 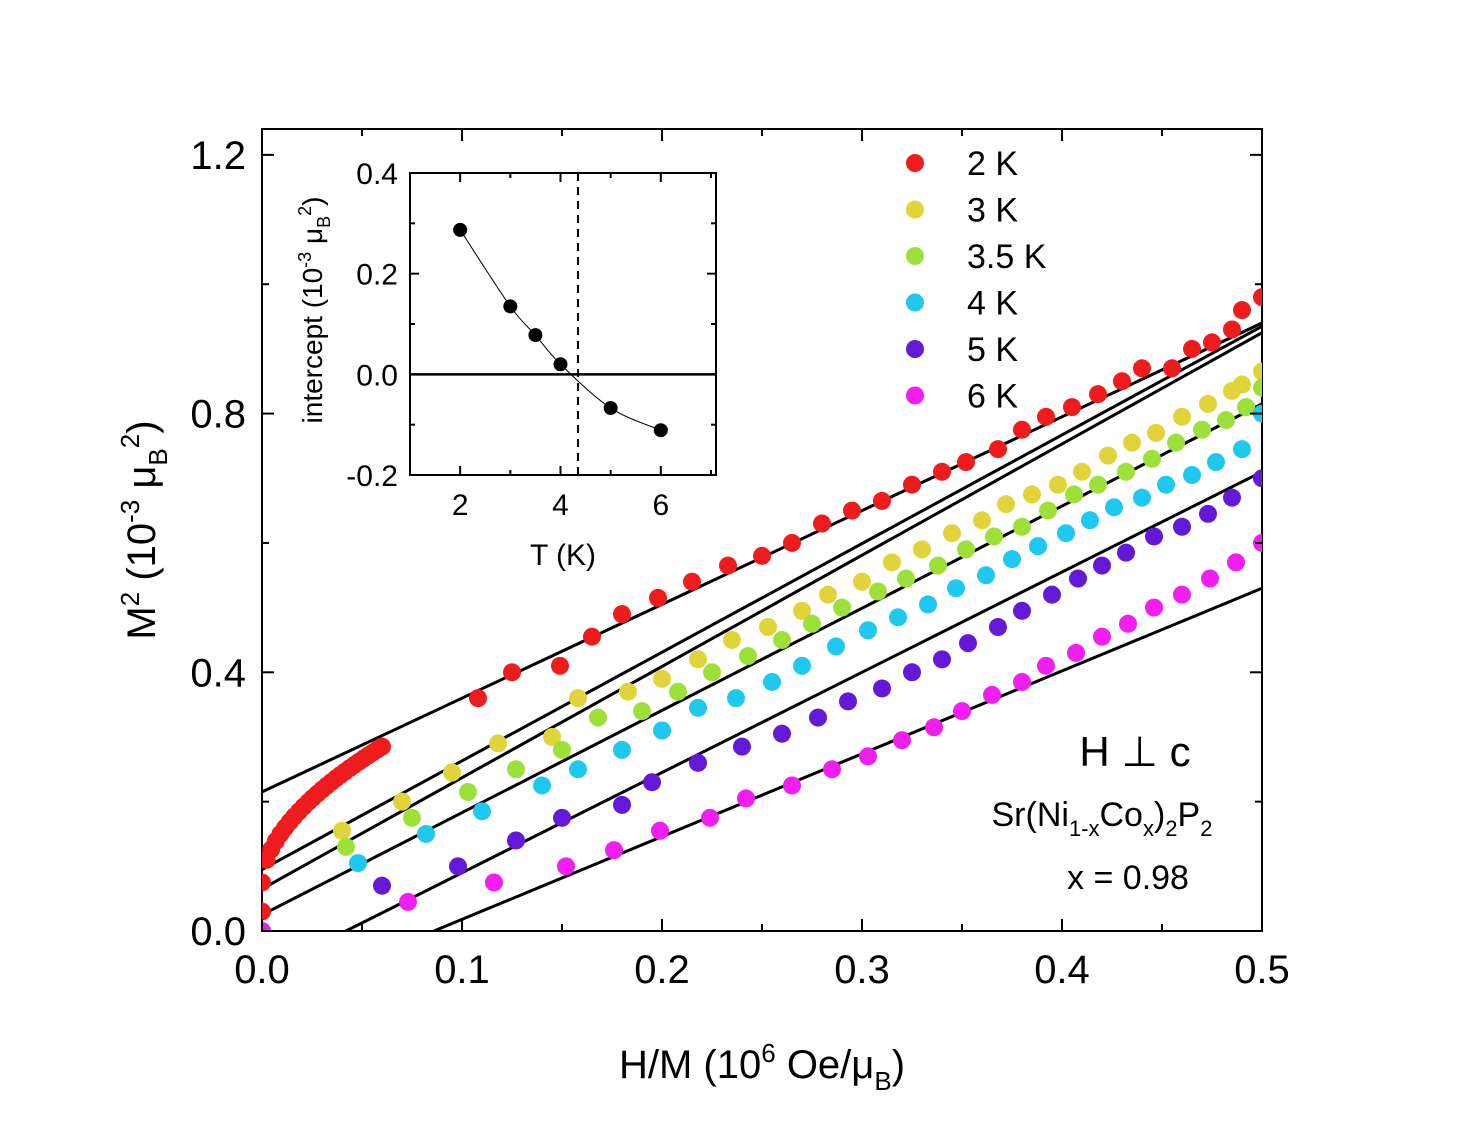 What do you see at coordinates (218, 932) in the screenshot?
I see `y-tick-label: 0.0` at bounding box center [218, 932].